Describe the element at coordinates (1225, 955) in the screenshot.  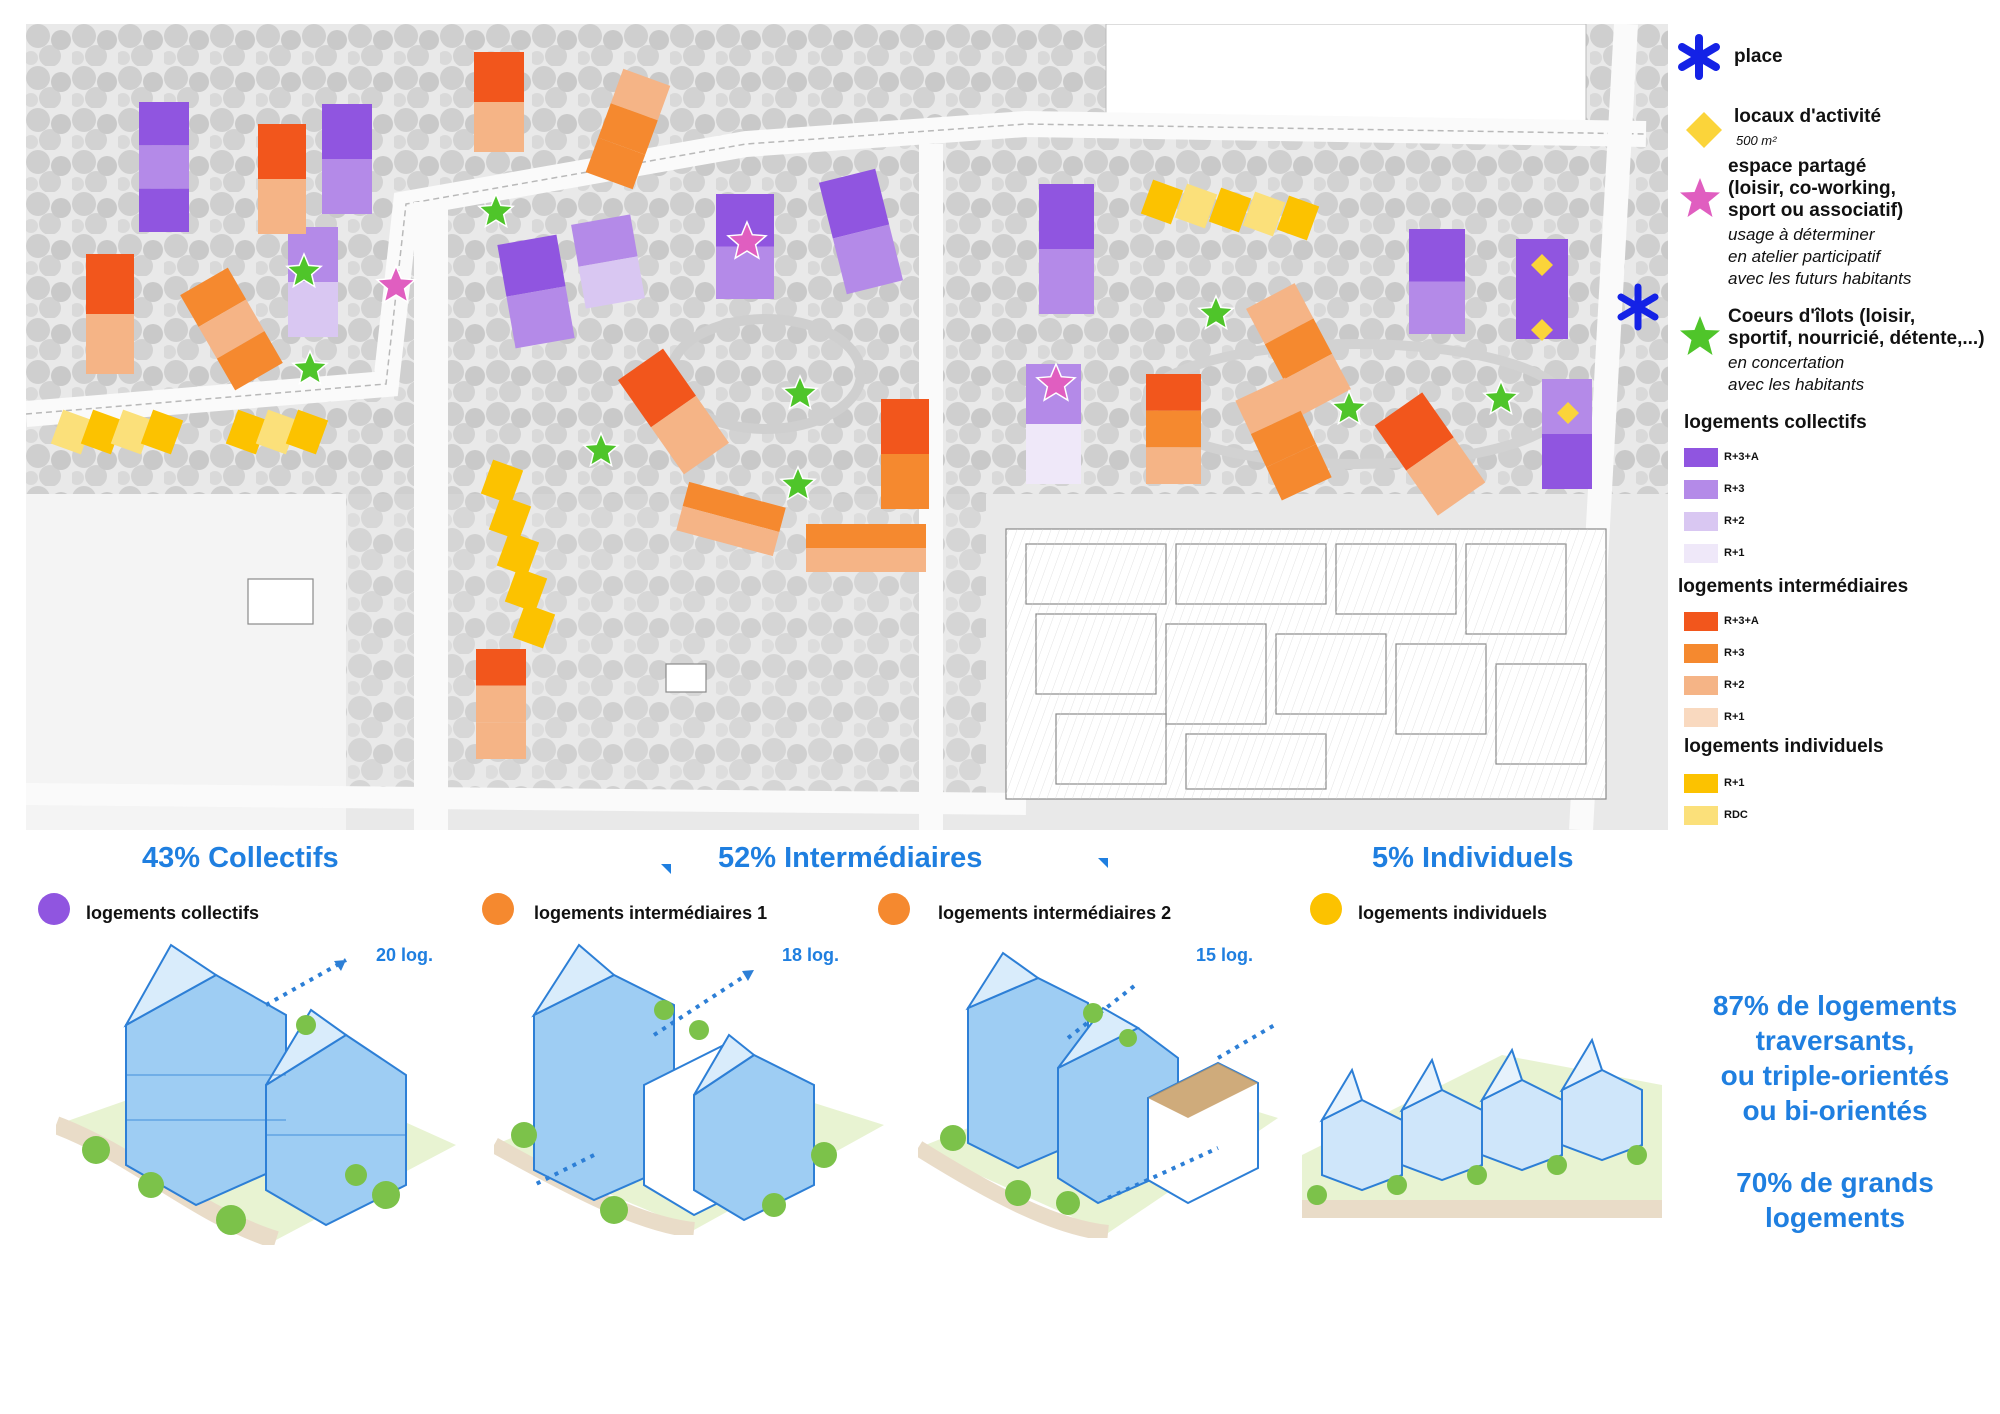
I see `intermediaires-2-unit-count: 15 log.` at that location.